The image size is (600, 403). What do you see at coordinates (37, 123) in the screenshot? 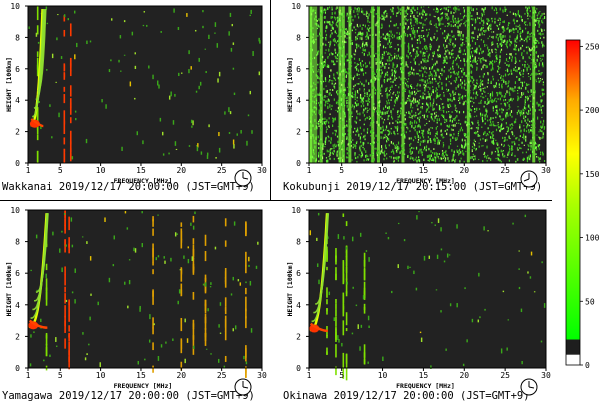
I see `trace-base` at bounding box center [37, 123].